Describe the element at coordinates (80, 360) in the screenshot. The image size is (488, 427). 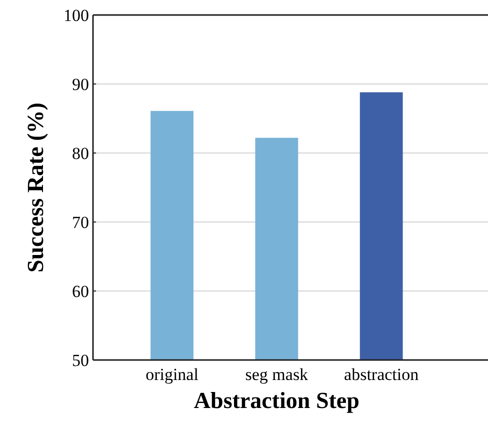
I see `y-tick-label: 50` at that location.